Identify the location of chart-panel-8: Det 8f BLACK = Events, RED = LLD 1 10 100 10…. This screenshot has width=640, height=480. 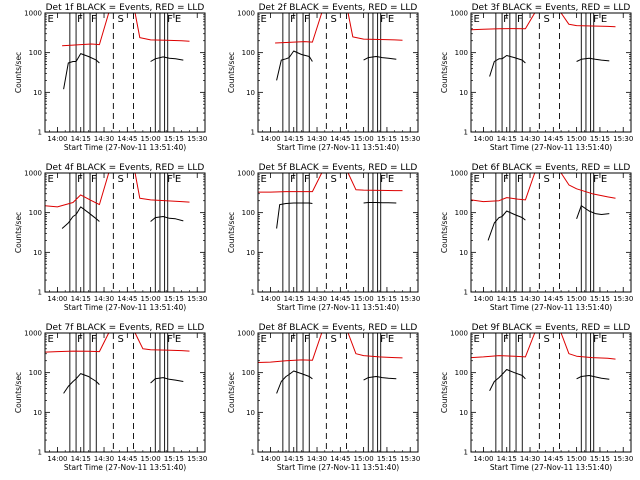
(323, 397).